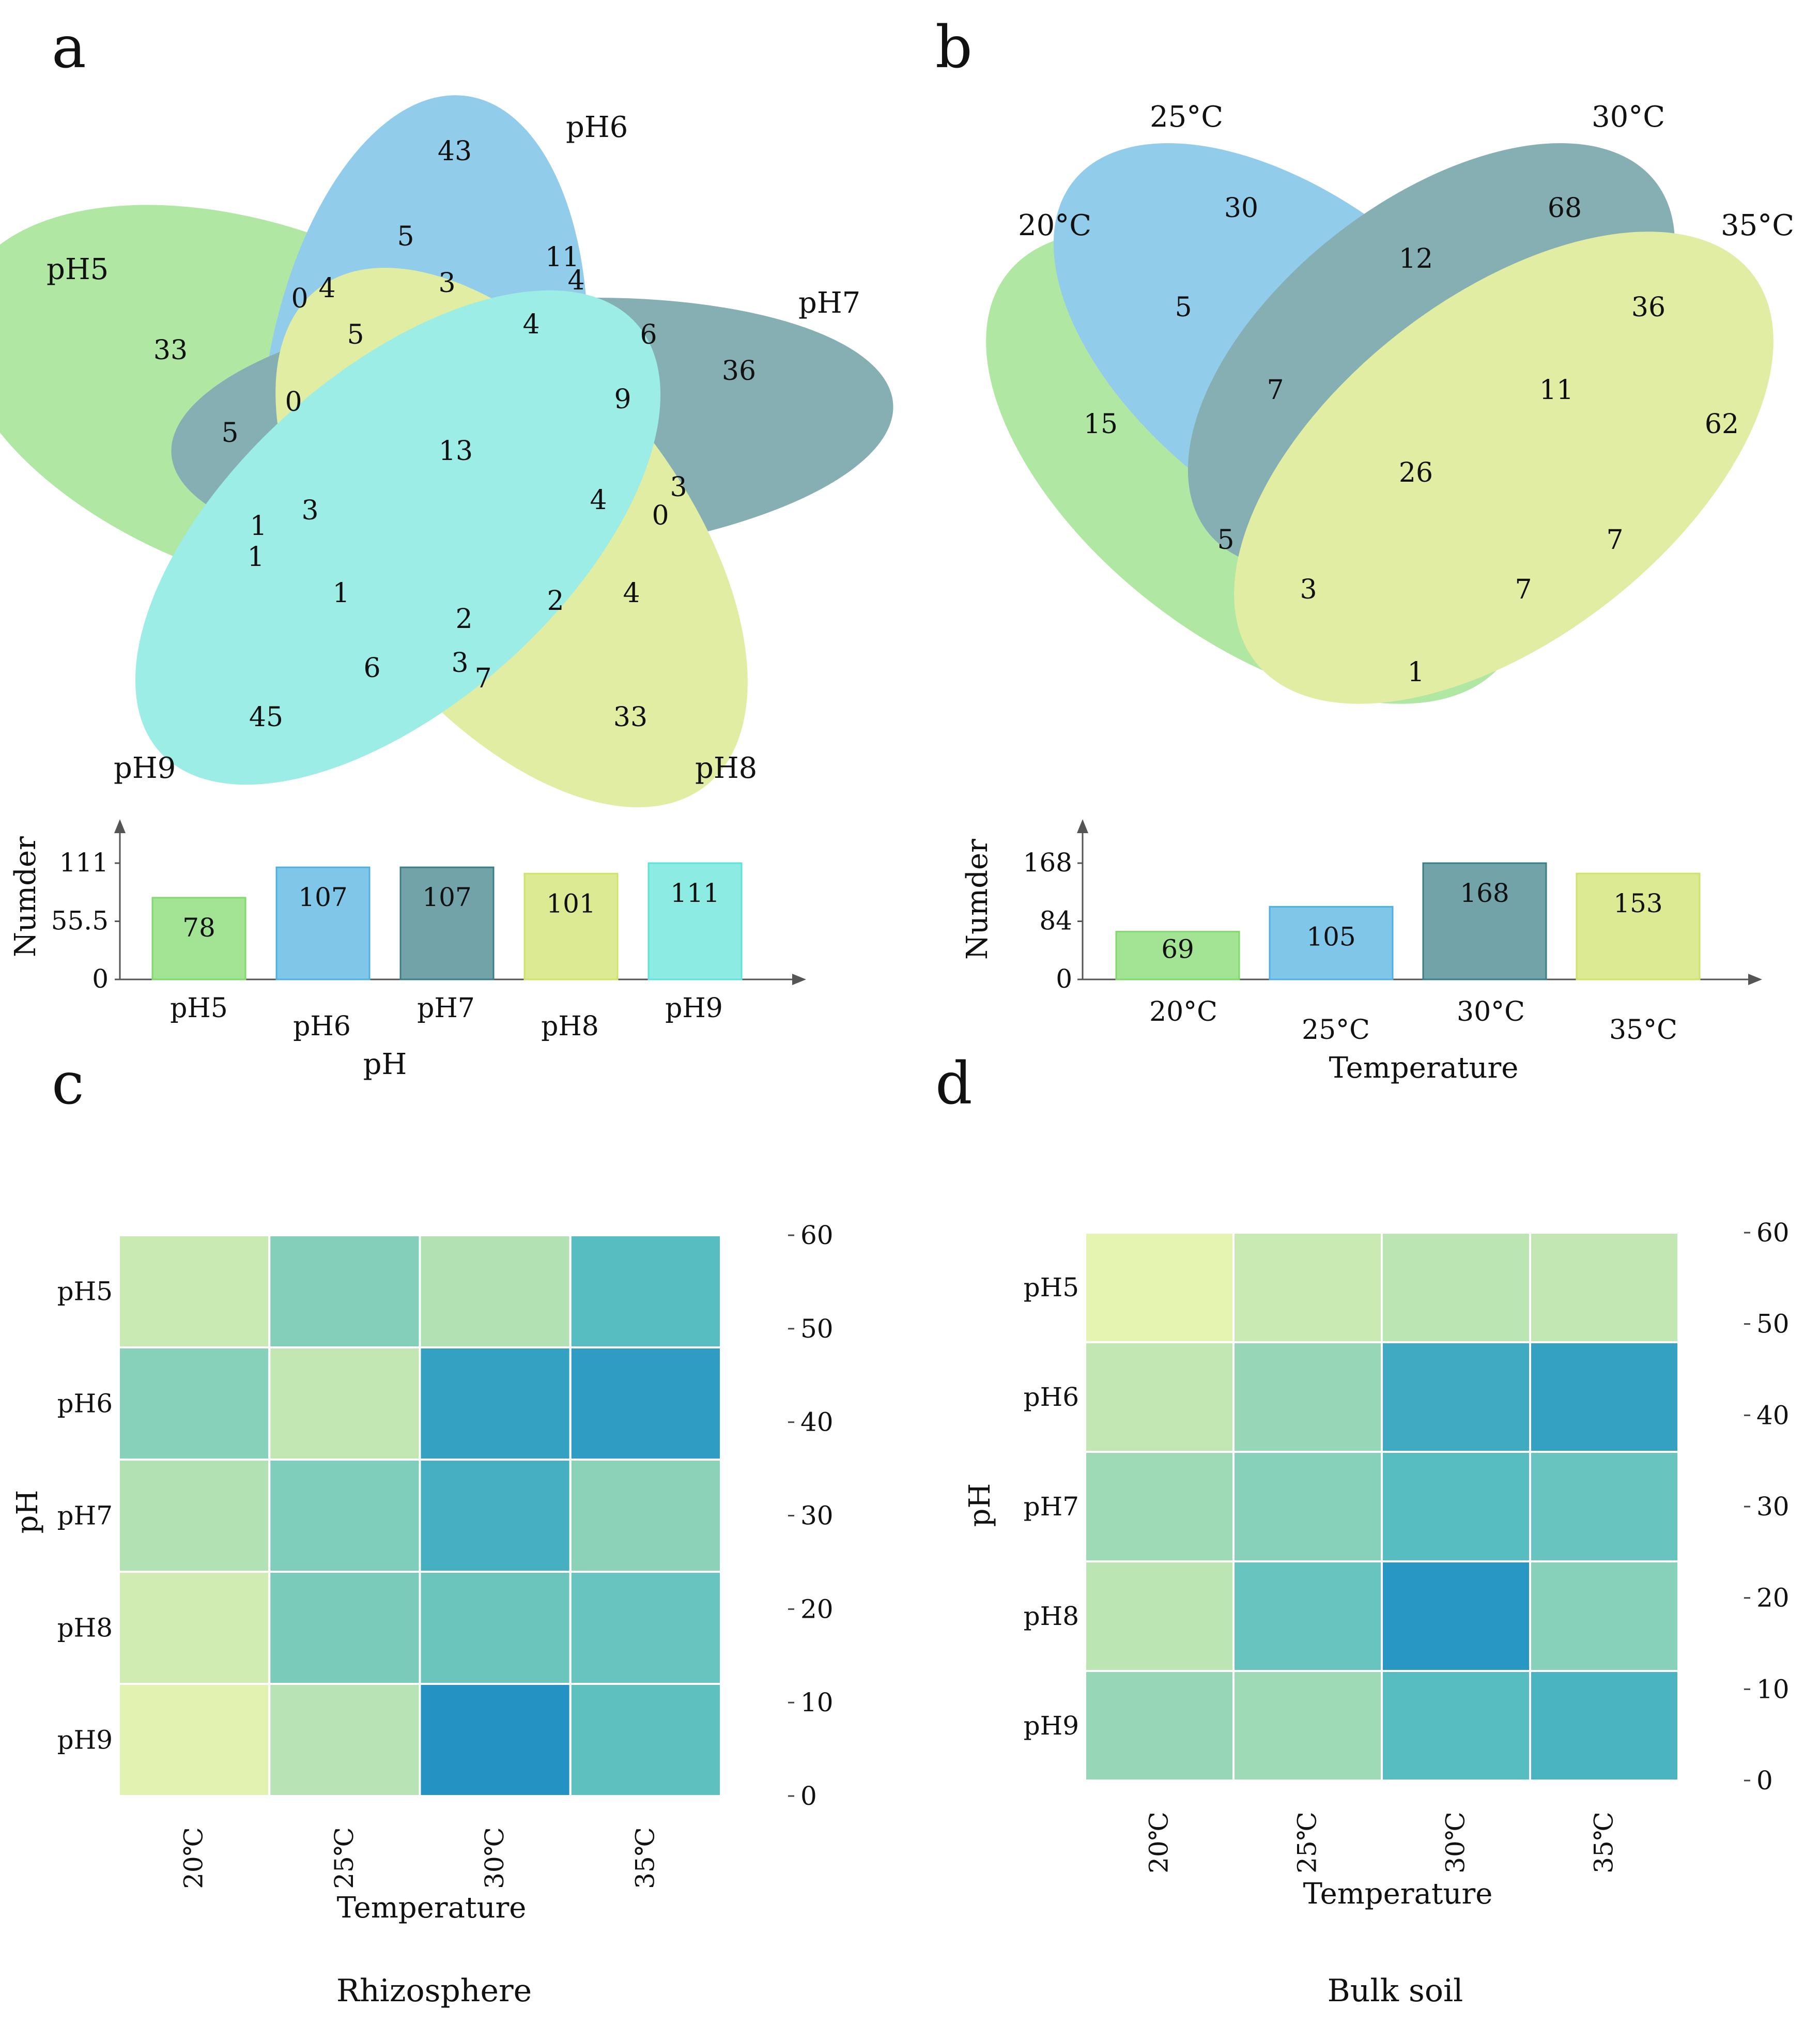  I want to click on venn-a-count: 6, so click(648, 334).